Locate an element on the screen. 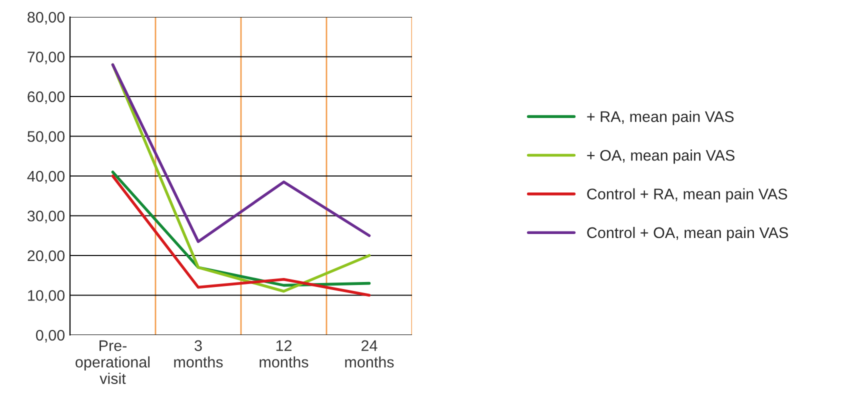  x-tick-label: Pre-operational visit is located at coordinates (113, 362).